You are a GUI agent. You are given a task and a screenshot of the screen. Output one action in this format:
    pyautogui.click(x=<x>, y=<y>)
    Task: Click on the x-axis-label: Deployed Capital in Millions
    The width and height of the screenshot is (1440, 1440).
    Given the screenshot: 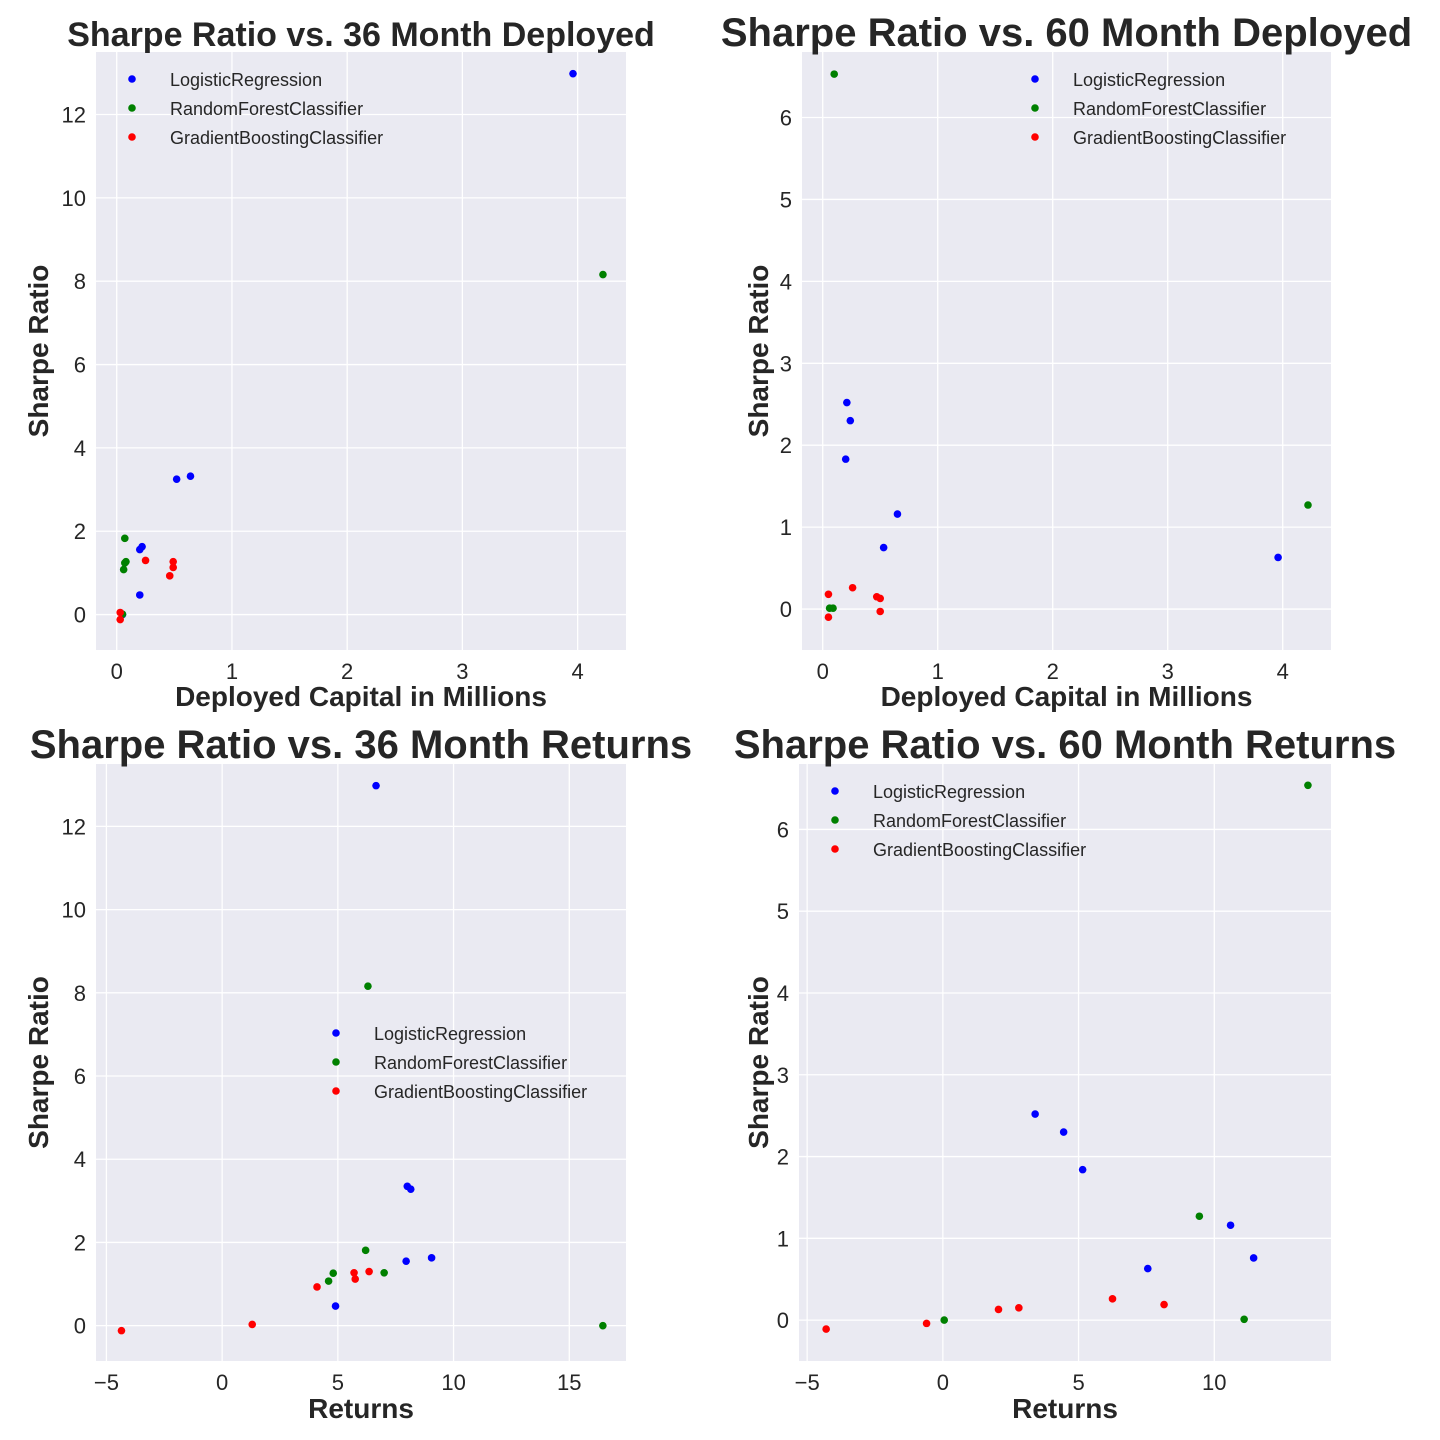 What is the action you would take?
    pyautogui.click(x=1067, y=696)
    